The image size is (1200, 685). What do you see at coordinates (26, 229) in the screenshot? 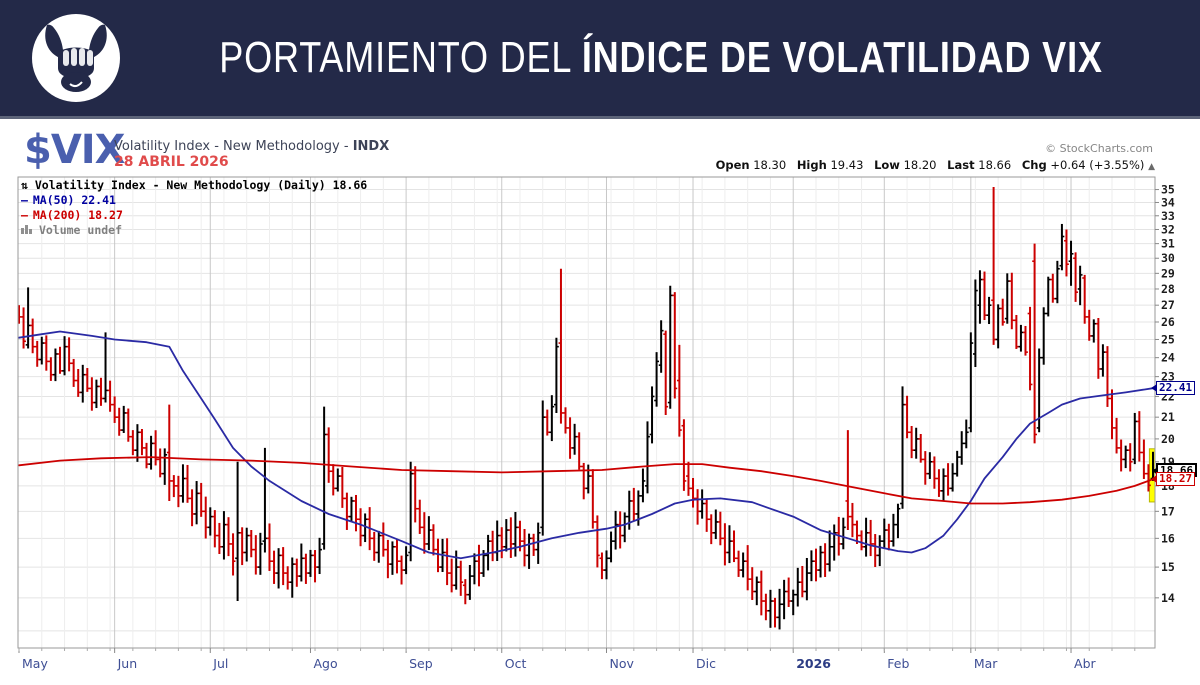
I see `volume-icon` at bounding box center [26, 229].